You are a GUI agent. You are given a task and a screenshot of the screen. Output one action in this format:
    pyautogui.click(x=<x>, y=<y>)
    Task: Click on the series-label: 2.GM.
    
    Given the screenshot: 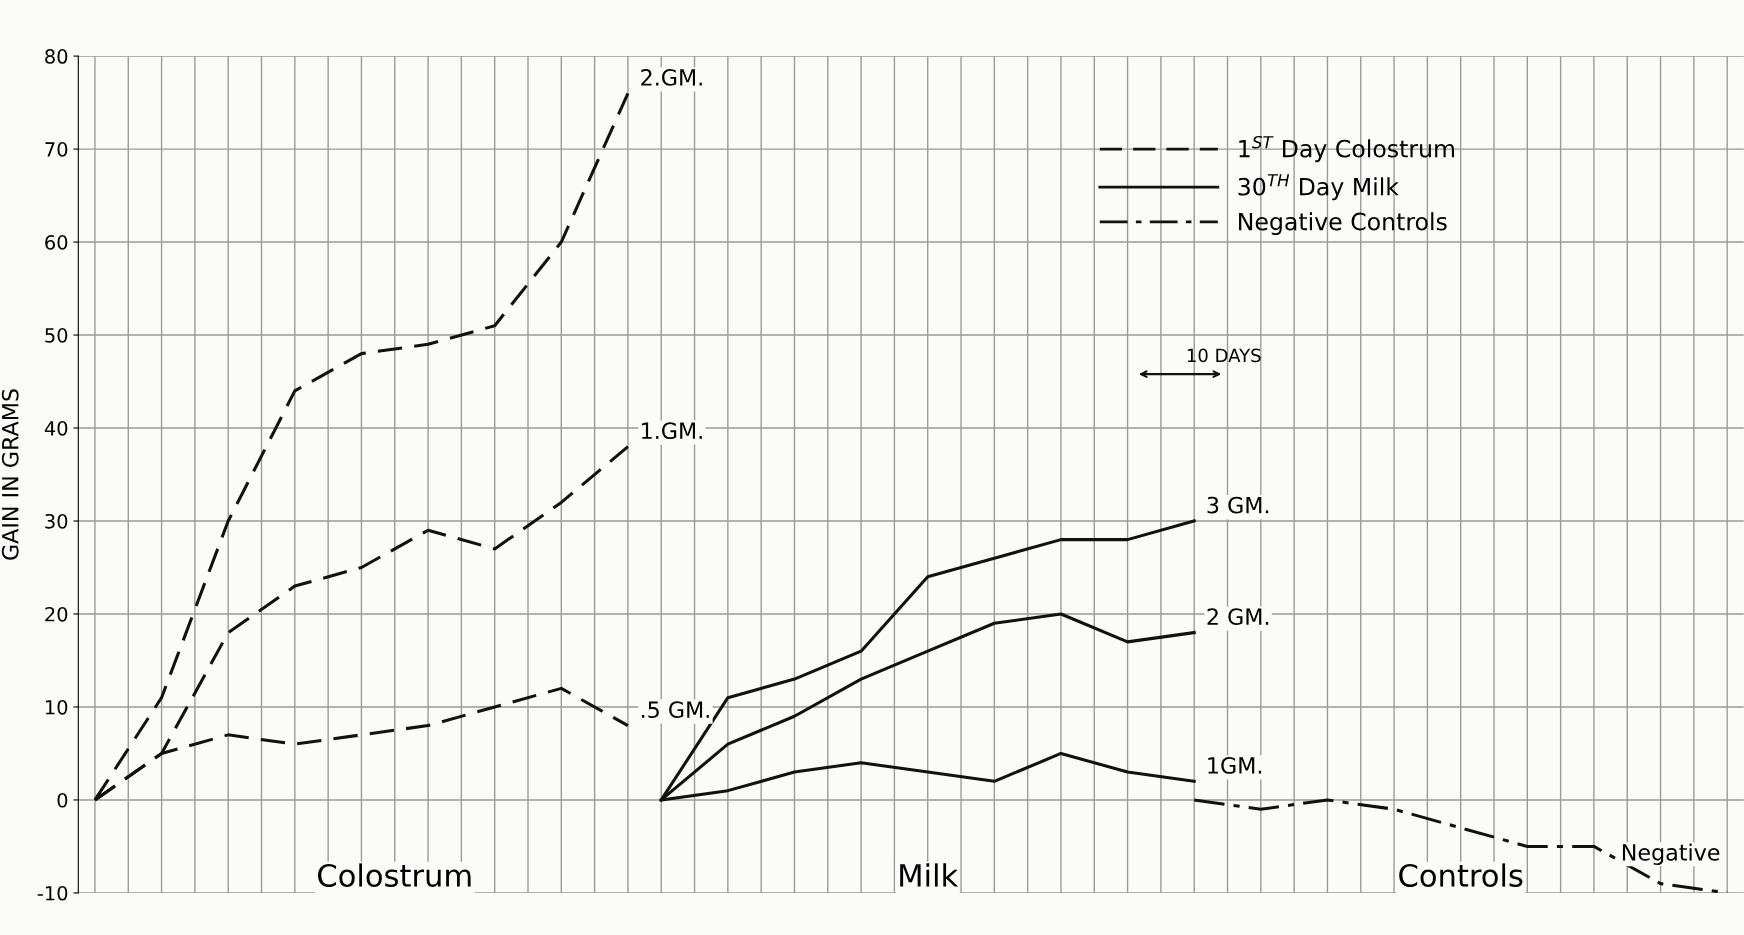 What is the action you would take?
    pyautogui.click(x=671, y=77)
    